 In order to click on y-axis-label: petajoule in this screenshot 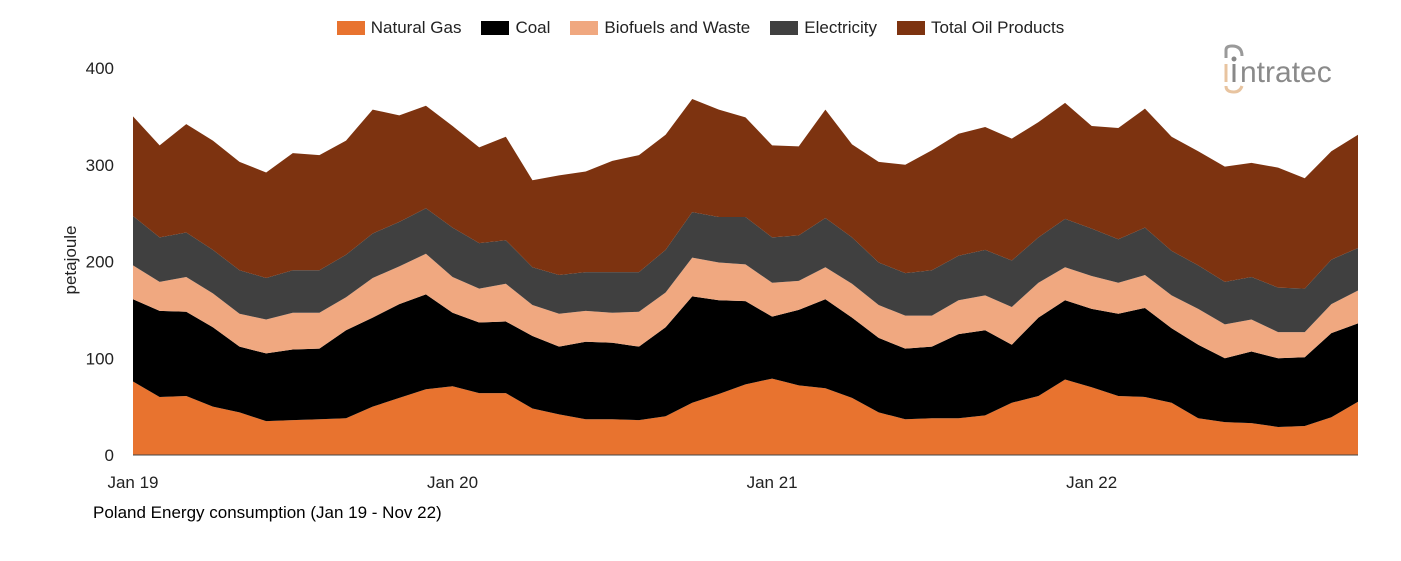, I will do `click(70, 259)`.